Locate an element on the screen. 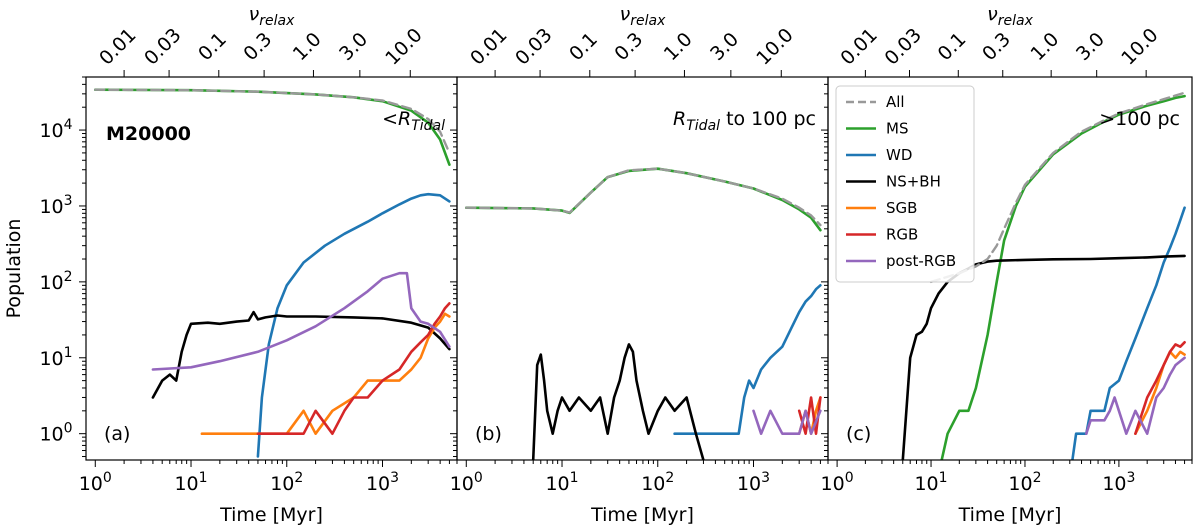 Image resolution: width=1200 pixels, height=527 pixels. legend-label: MS is located at coordinates (897, 129).